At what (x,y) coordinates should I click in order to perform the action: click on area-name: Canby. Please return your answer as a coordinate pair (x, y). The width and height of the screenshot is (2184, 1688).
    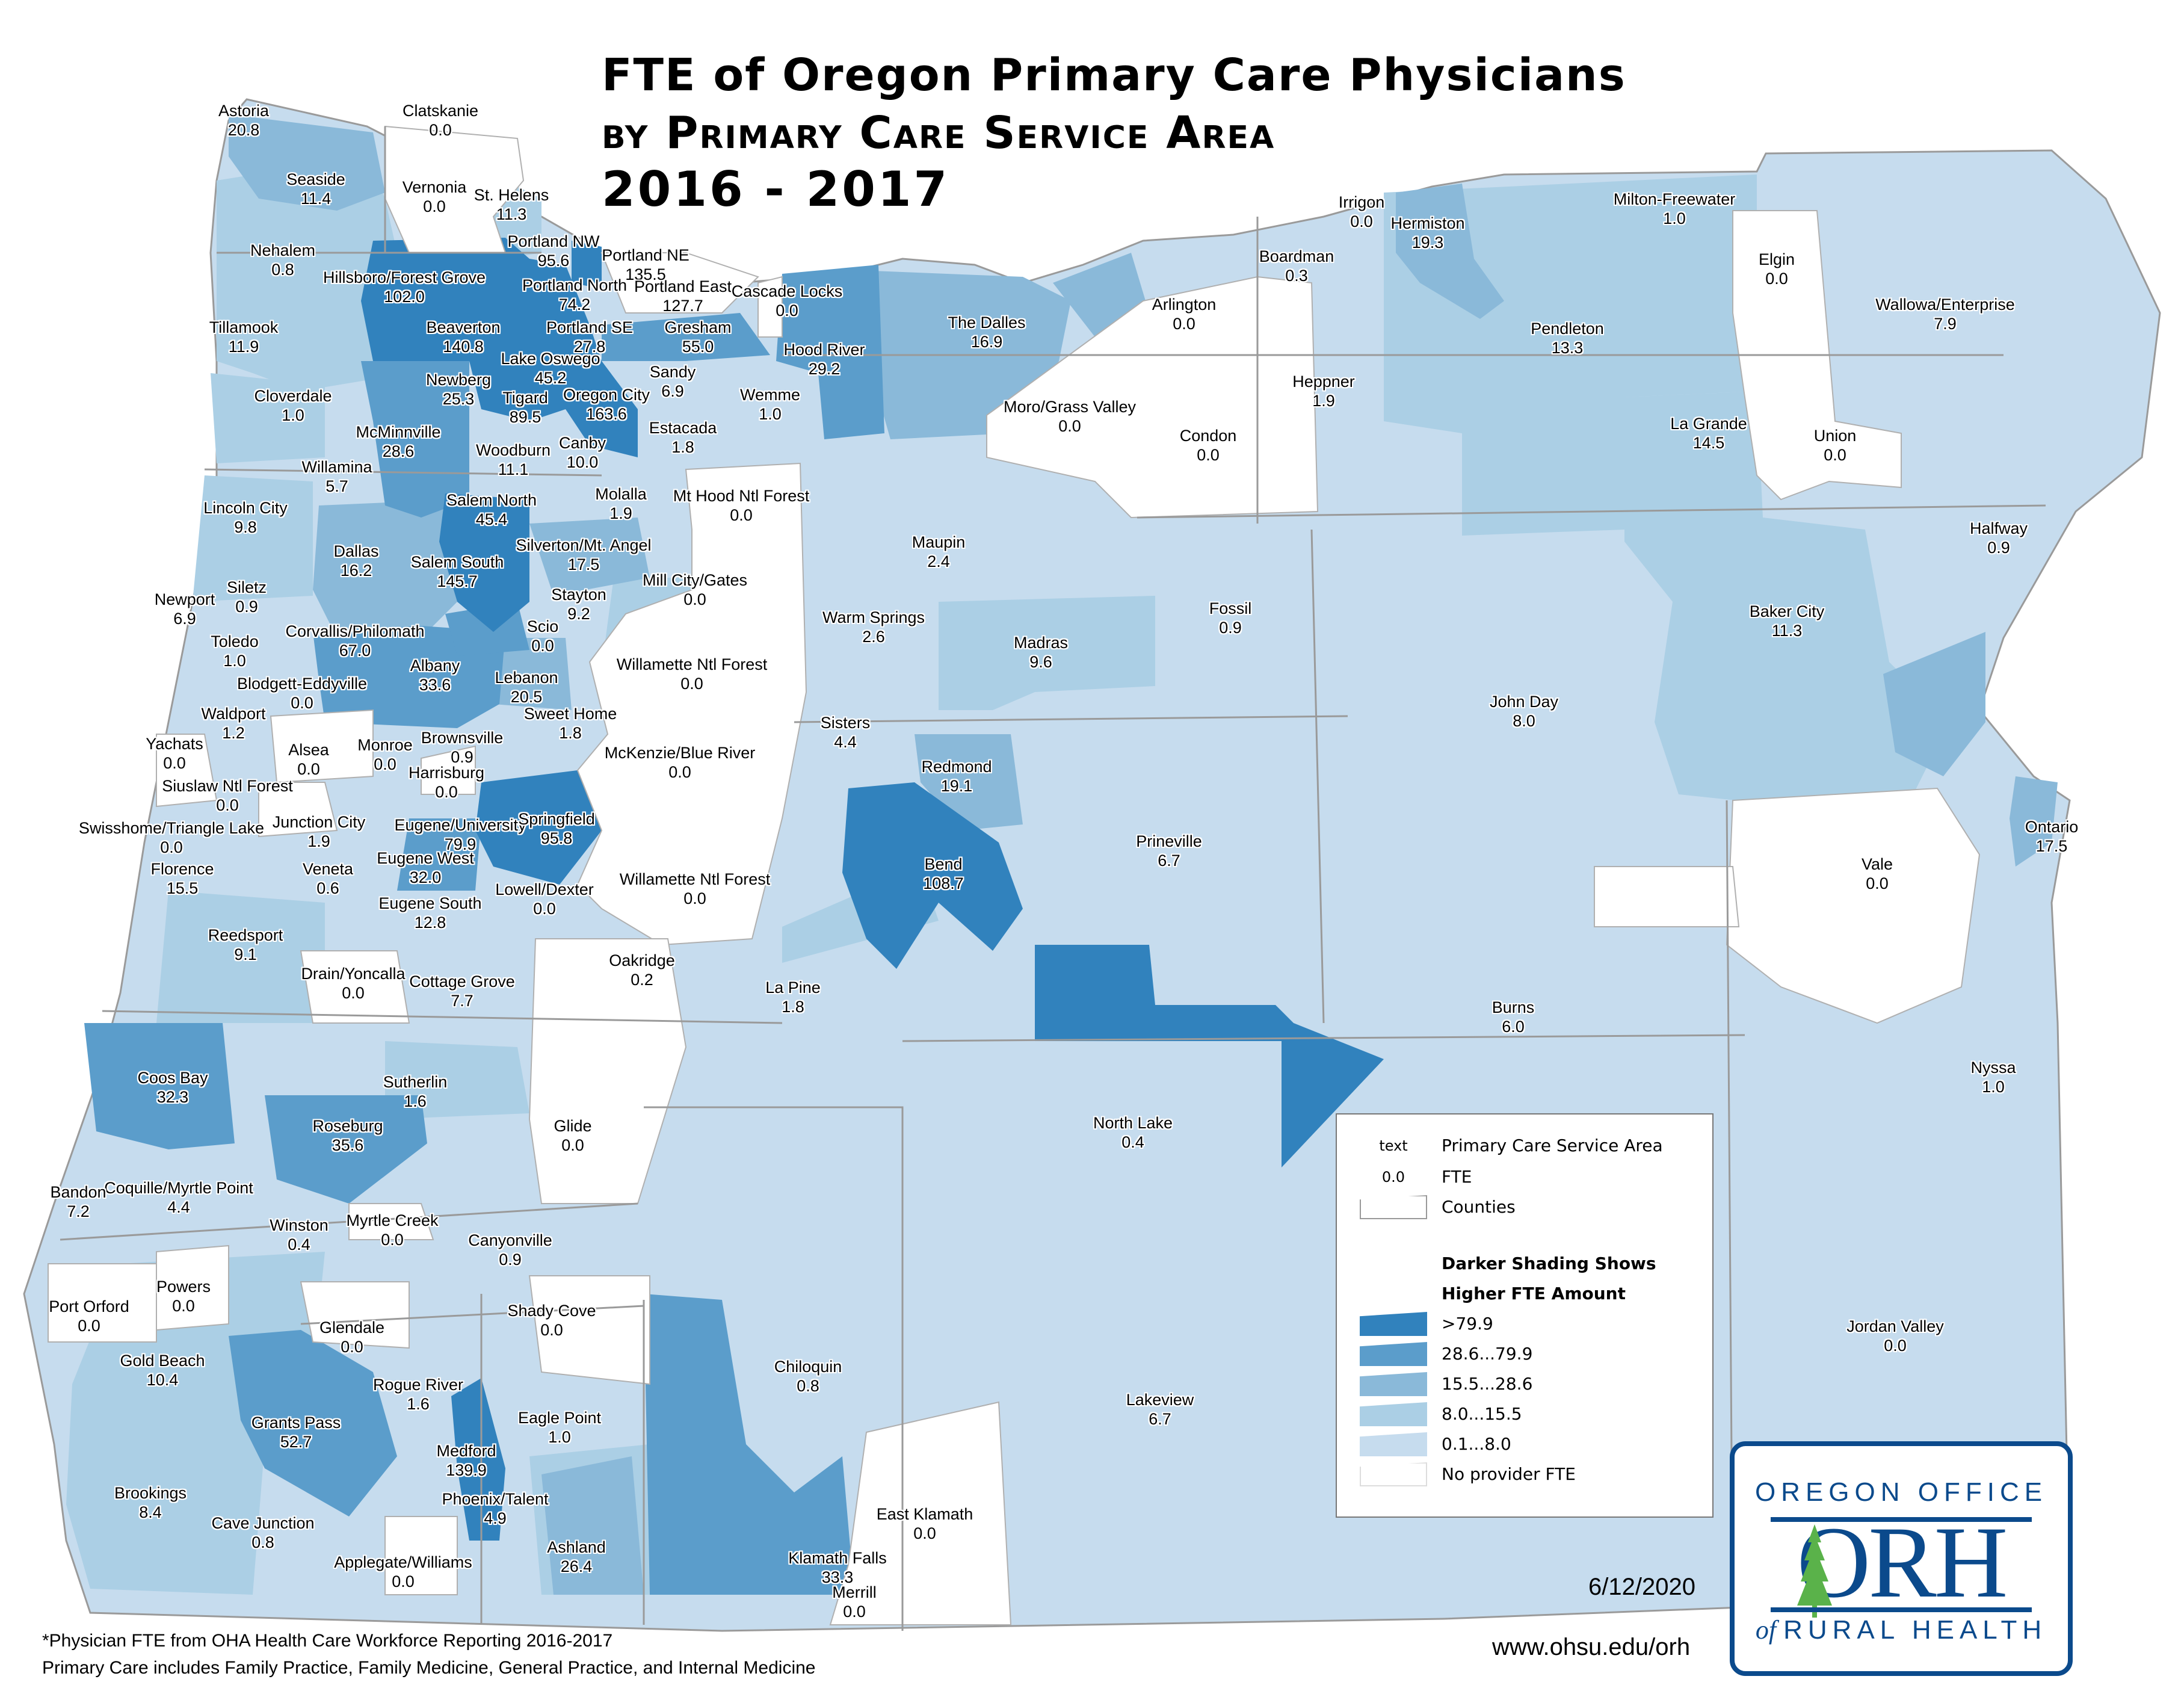
    Looking at the image, I should click on (582, 443).